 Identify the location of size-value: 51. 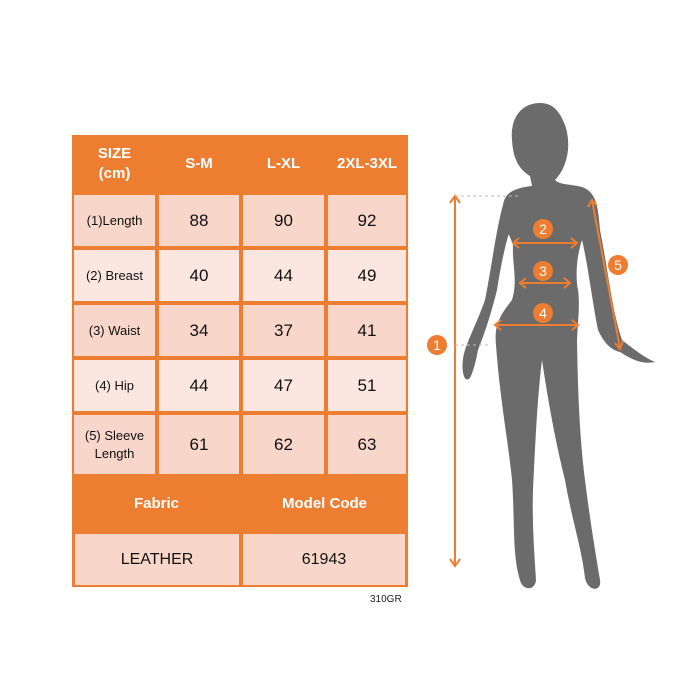
(367, 385).